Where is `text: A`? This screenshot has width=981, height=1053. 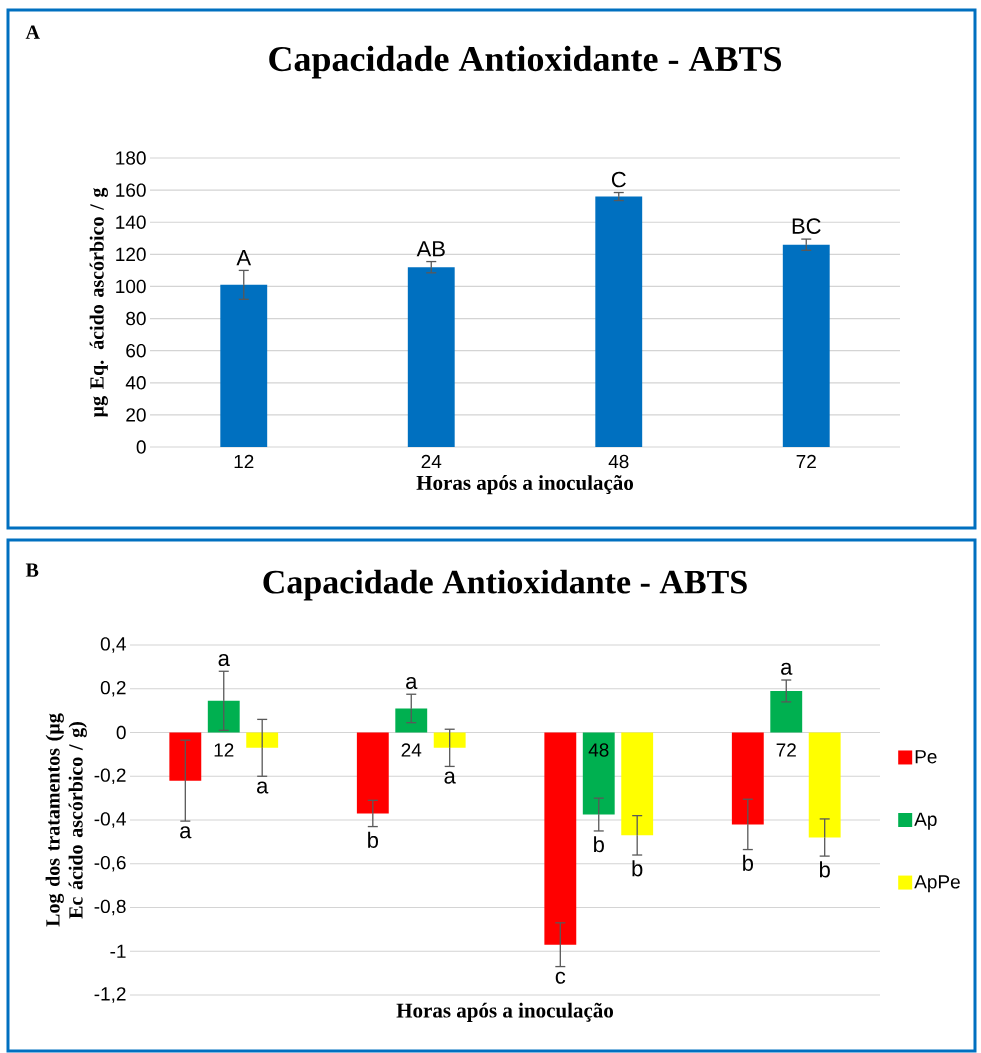
text: A is located at coordinates (32, 32).